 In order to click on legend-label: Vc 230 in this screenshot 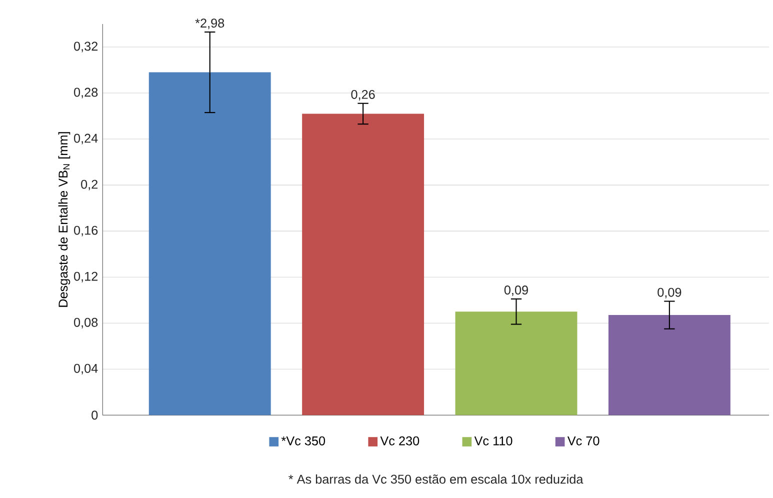, I will do `click(400, 441)`.